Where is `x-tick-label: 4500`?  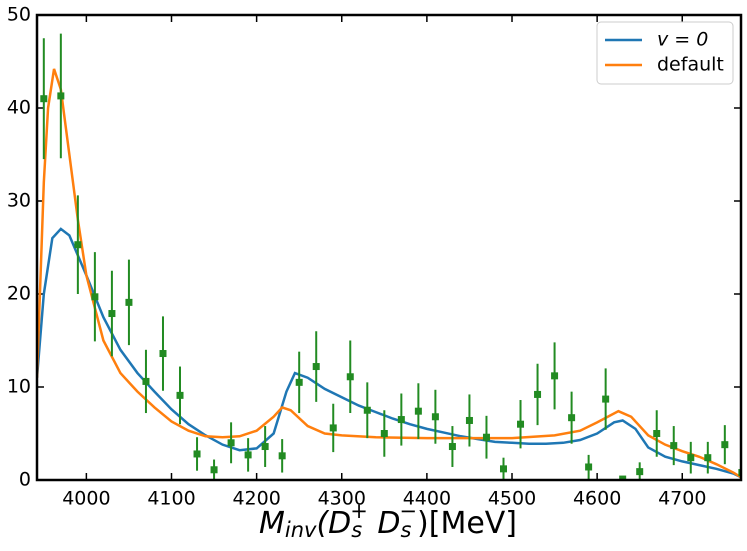
x-tick-label: 4500 is located at coordinates (512, 499).